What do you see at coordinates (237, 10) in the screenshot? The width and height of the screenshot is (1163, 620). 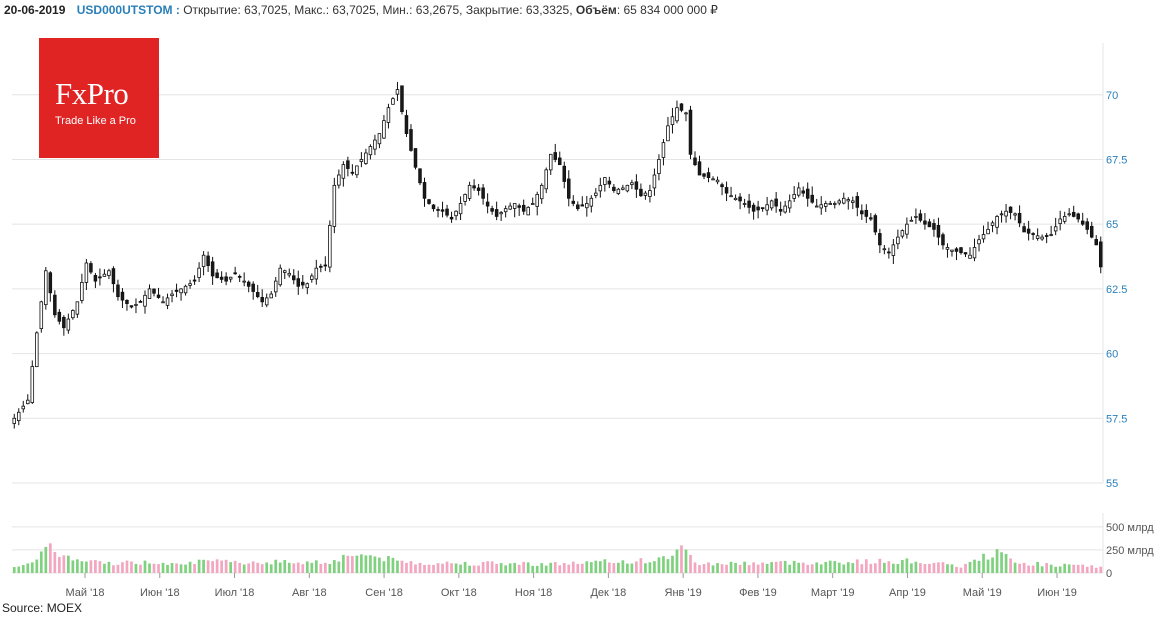 I see `open-value: Открытие: 63,7025,` at bounding box center [237, 10].